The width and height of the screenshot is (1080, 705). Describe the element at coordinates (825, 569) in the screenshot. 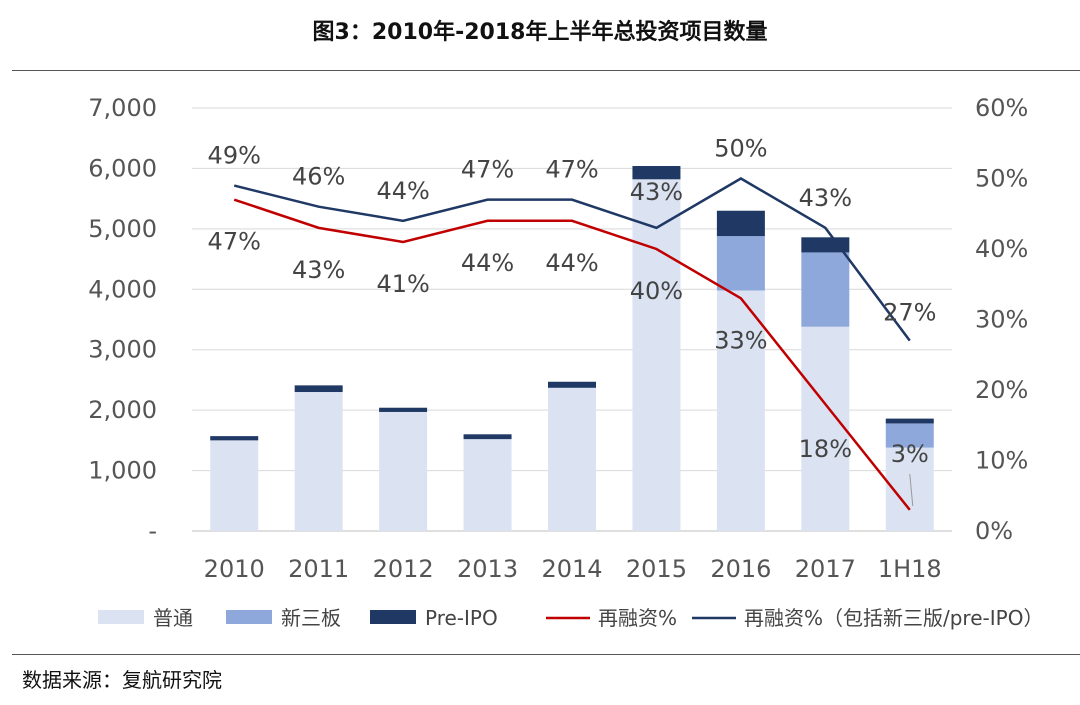

I see `x-tick-label: 2017` at that location.